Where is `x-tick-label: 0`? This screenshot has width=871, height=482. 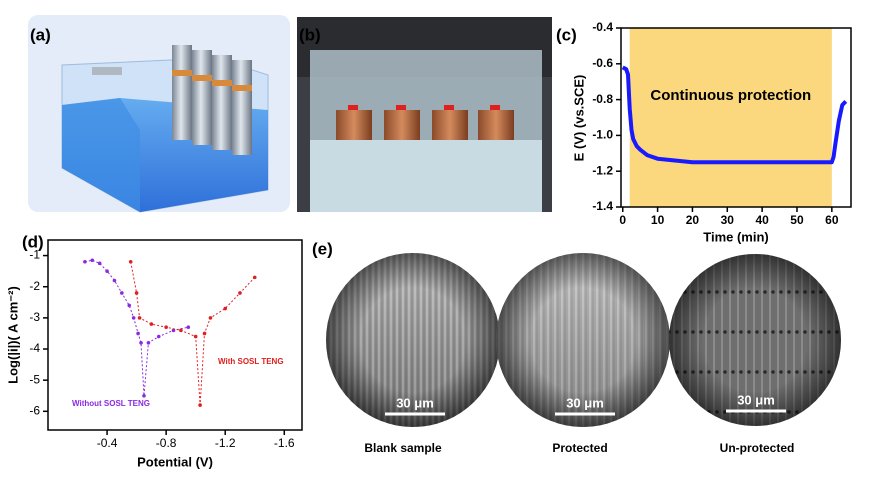 x-tick-label: 0 is located at coordinates (622, 220).